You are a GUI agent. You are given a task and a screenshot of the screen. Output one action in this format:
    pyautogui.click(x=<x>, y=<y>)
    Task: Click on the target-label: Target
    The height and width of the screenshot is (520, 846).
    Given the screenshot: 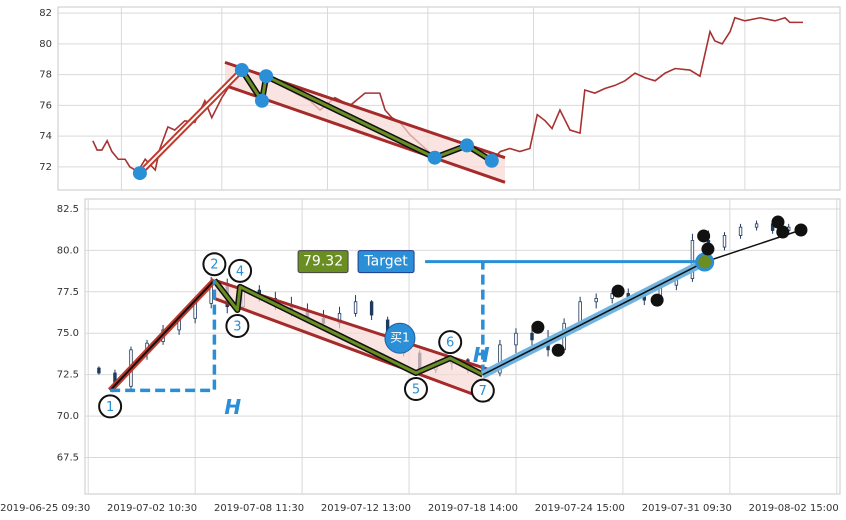 What is the action you would take?
    pyautogui.click(x=385, y=262)
    